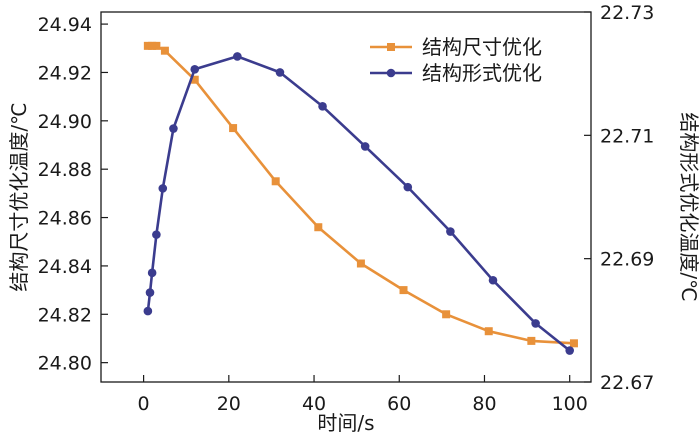 This screenshot has width=700, height=438. Describe the element at coordinates (482, 73) in the screenshot. I see `legend-label-form-optimization: 结构形式优化` at that location.